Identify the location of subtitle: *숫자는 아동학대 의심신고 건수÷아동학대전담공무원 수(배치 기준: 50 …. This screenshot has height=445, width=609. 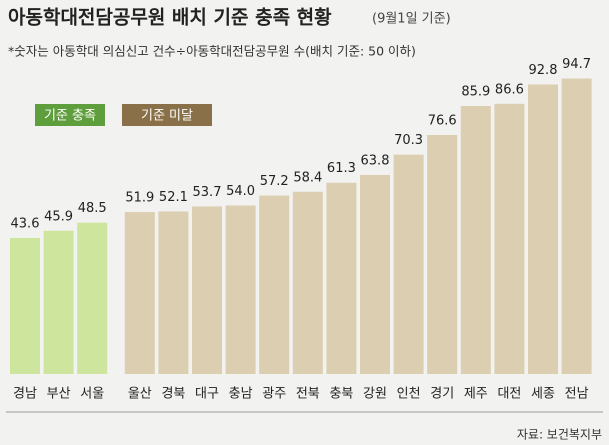
(212, 51).